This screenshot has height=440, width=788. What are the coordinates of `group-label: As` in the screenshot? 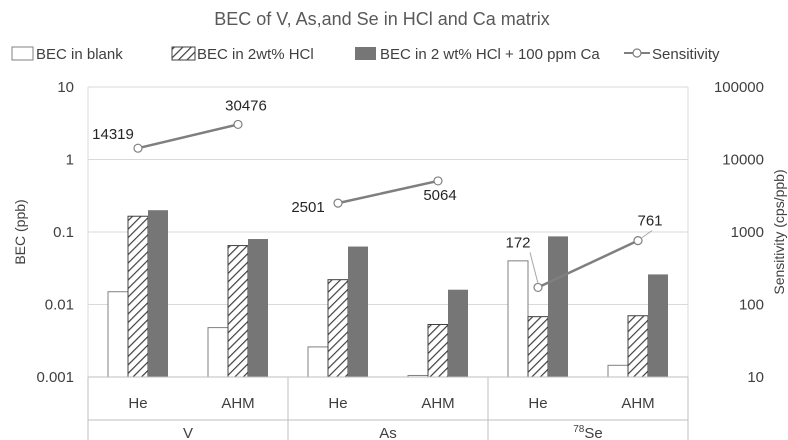 It's located at (388, 432).